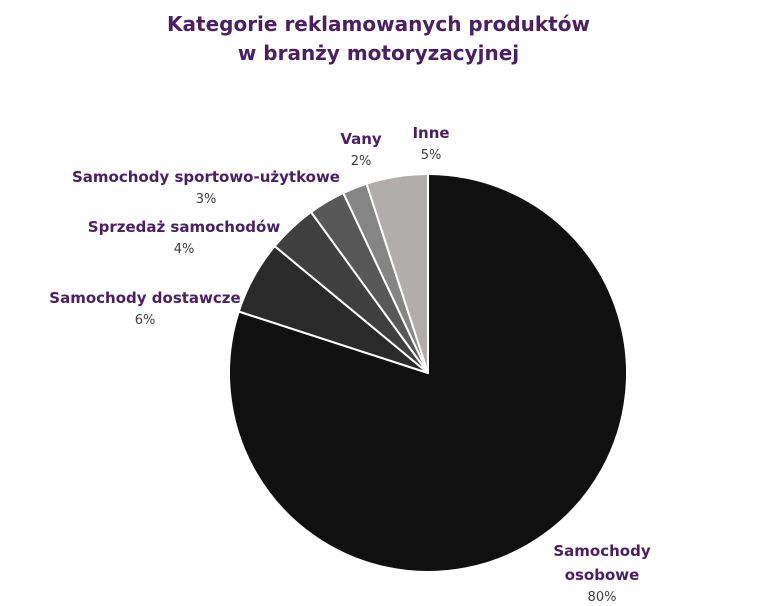  I want to click on slice-value-samochody-sportowo-uzytkowe: 3%, so click(206, 199).